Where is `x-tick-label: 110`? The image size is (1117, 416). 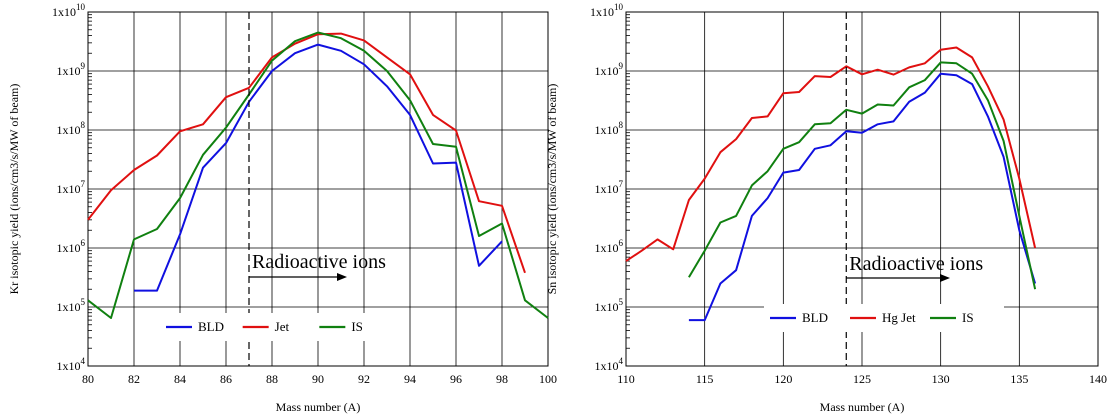 x-tick-label: 110 is located at coordinates (626, 379).